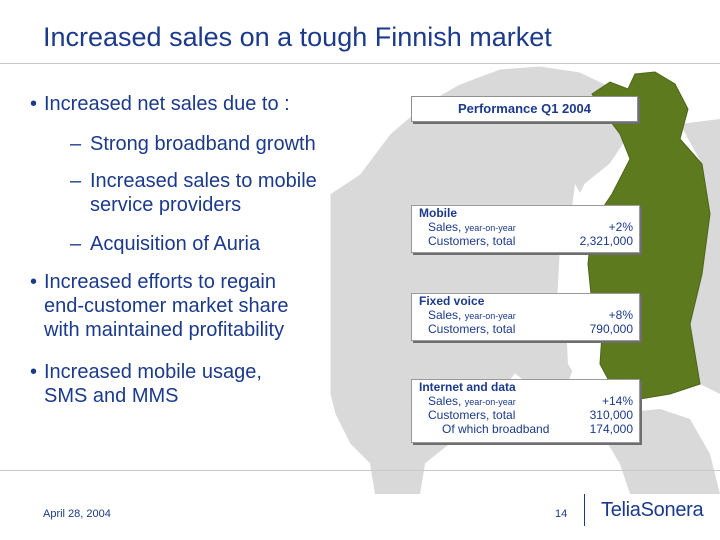  Describe the element at coordinates (360, 470) in the screenshot. I see `footer-divider` at that location.